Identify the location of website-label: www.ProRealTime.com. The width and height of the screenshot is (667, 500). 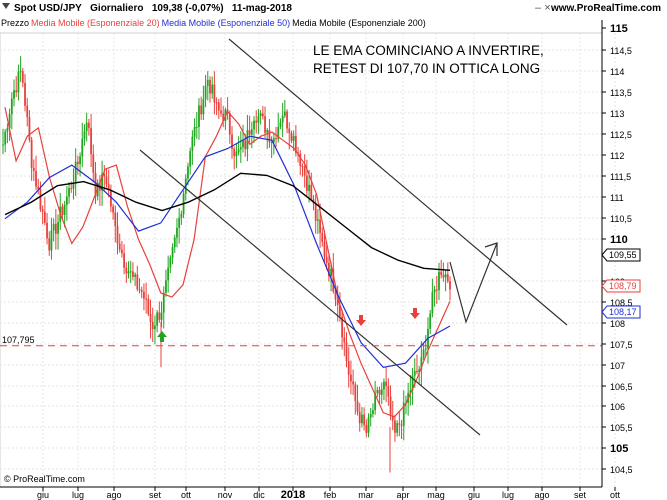
(605, 8).